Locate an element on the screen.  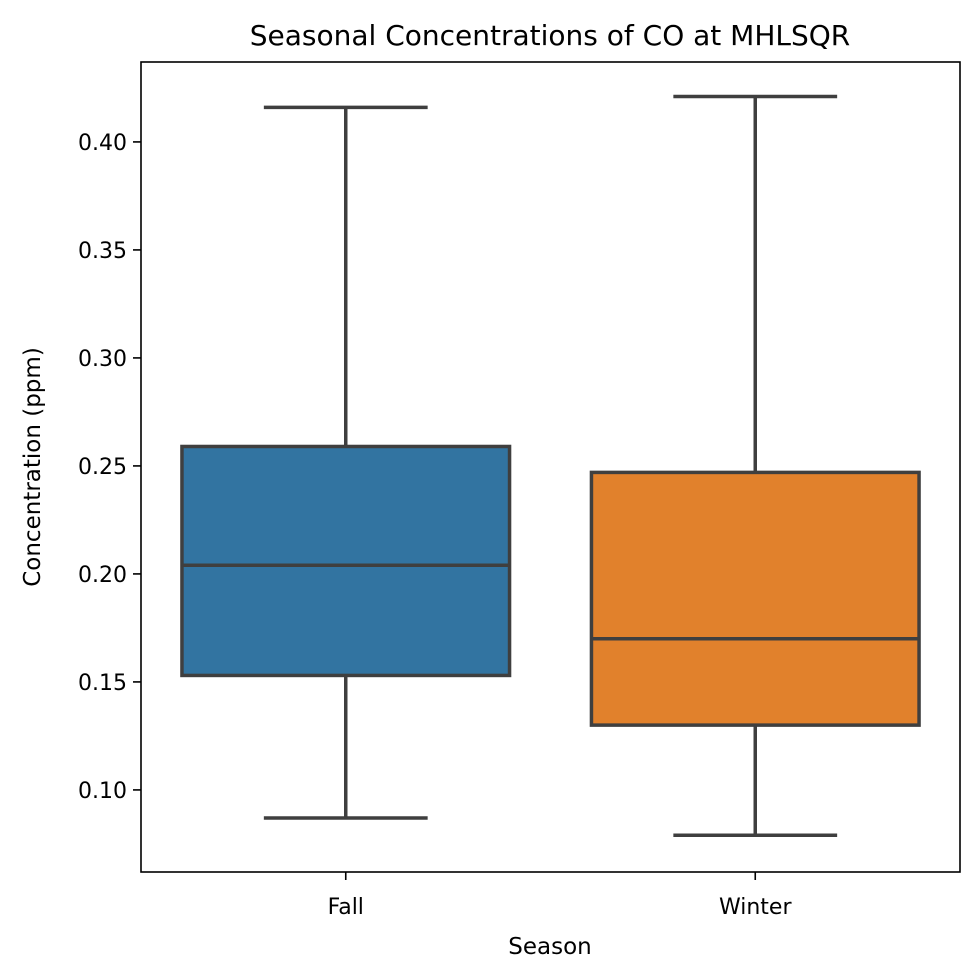
y-tick-label: 0.30 is located at coordinates (102, 359).